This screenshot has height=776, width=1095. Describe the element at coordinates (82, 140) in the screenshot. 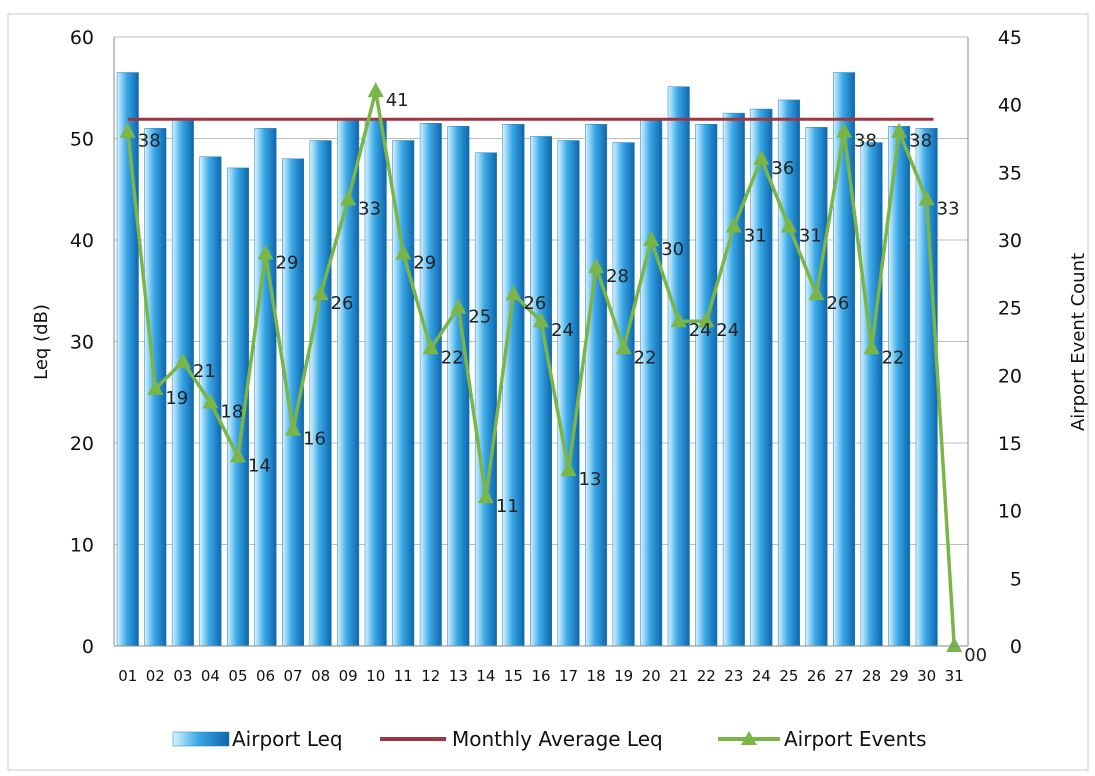

I see `y-tick-label: 50` at that location.